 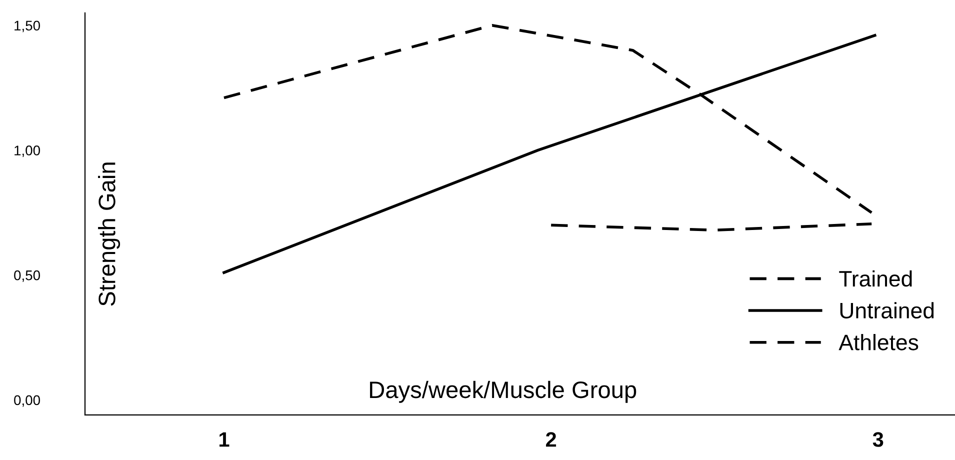 What do you see at coordinates (27, 401) in the screenshot?
I see `y-tick-label: 0,00` at bounding box center [27, 401].